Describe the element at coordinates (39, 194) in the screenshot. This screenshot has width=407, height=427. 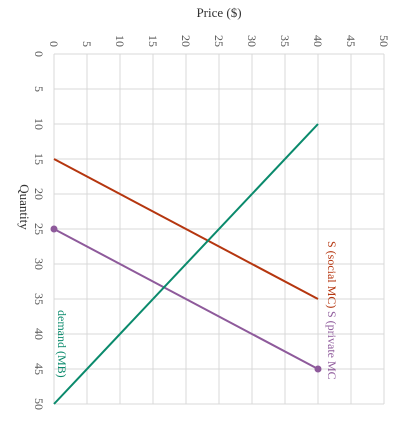
I see `y-tick-label: 20` at that location.